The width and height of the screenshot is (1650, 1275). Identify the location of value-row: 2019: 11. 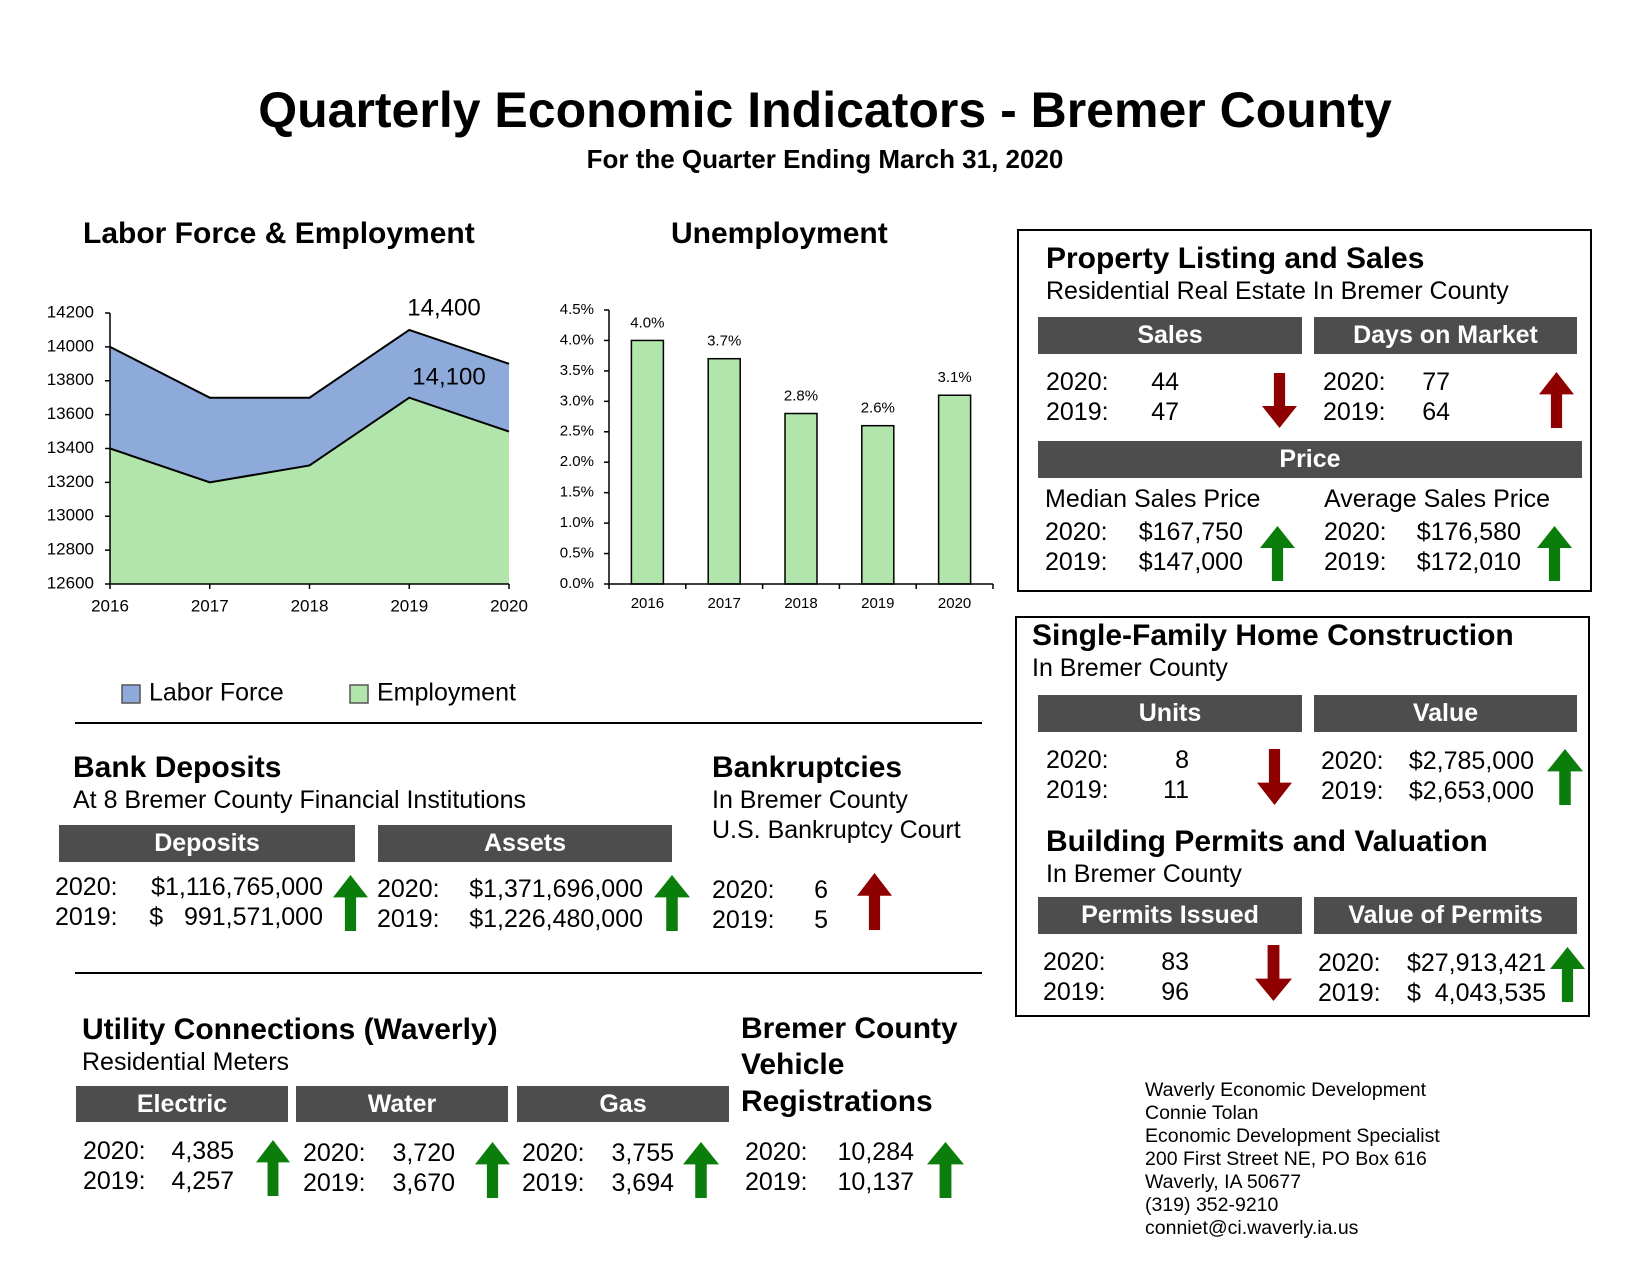
(1117, 790).